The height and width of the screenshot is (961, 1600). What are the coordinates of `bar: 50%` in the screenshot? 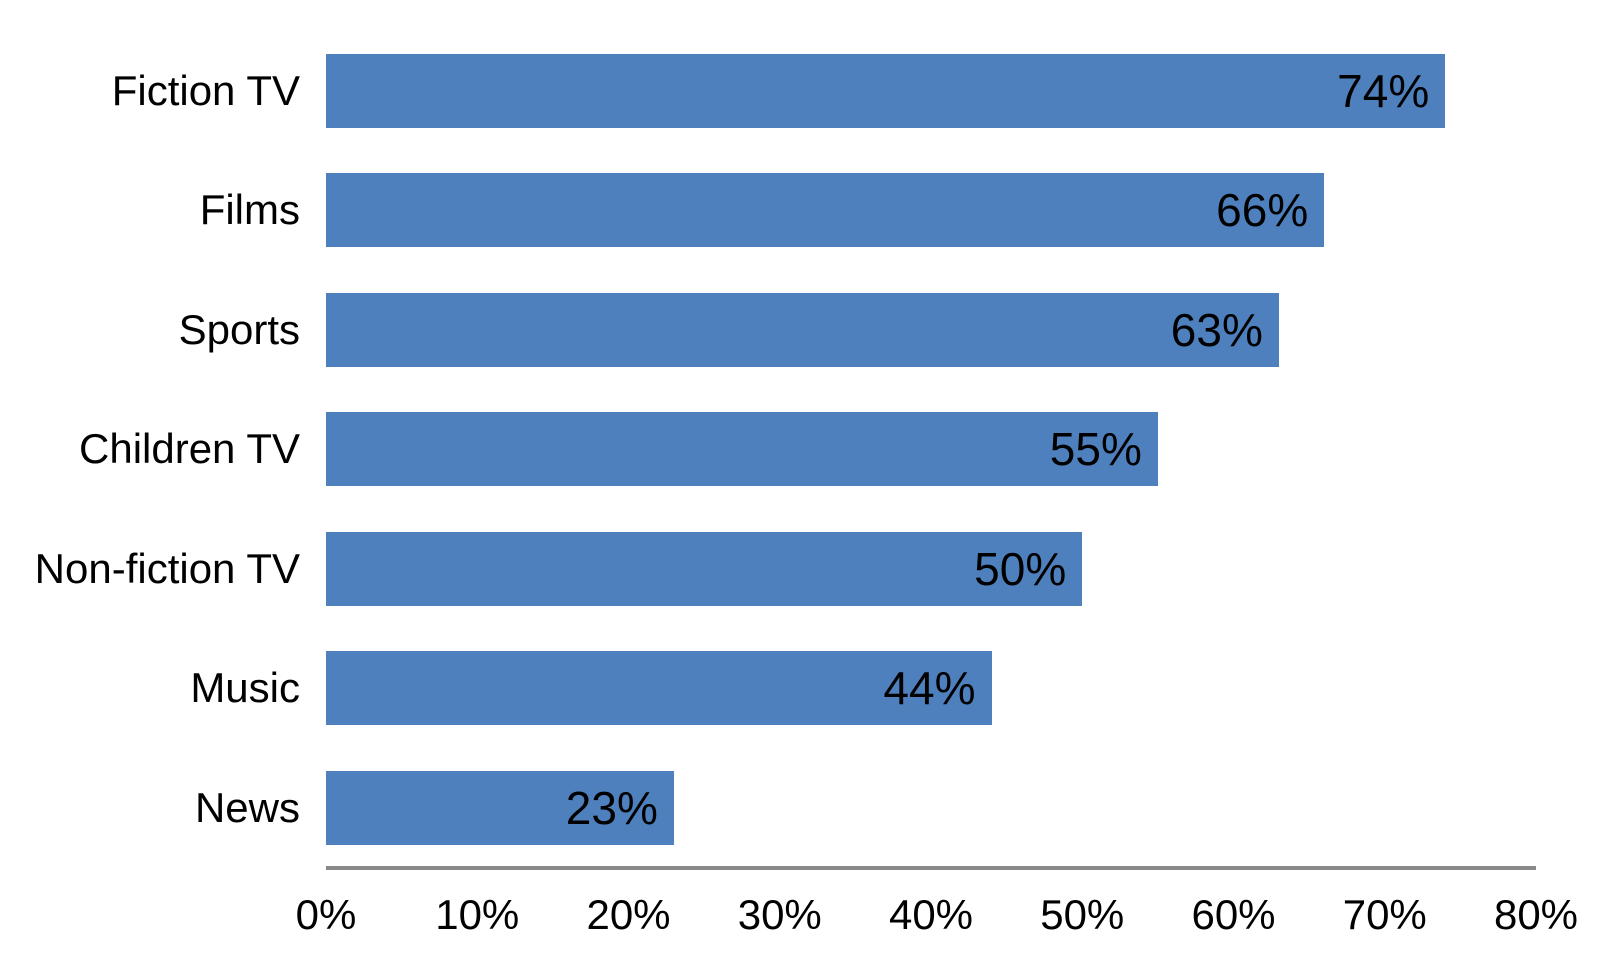 It's located at (704, 568).